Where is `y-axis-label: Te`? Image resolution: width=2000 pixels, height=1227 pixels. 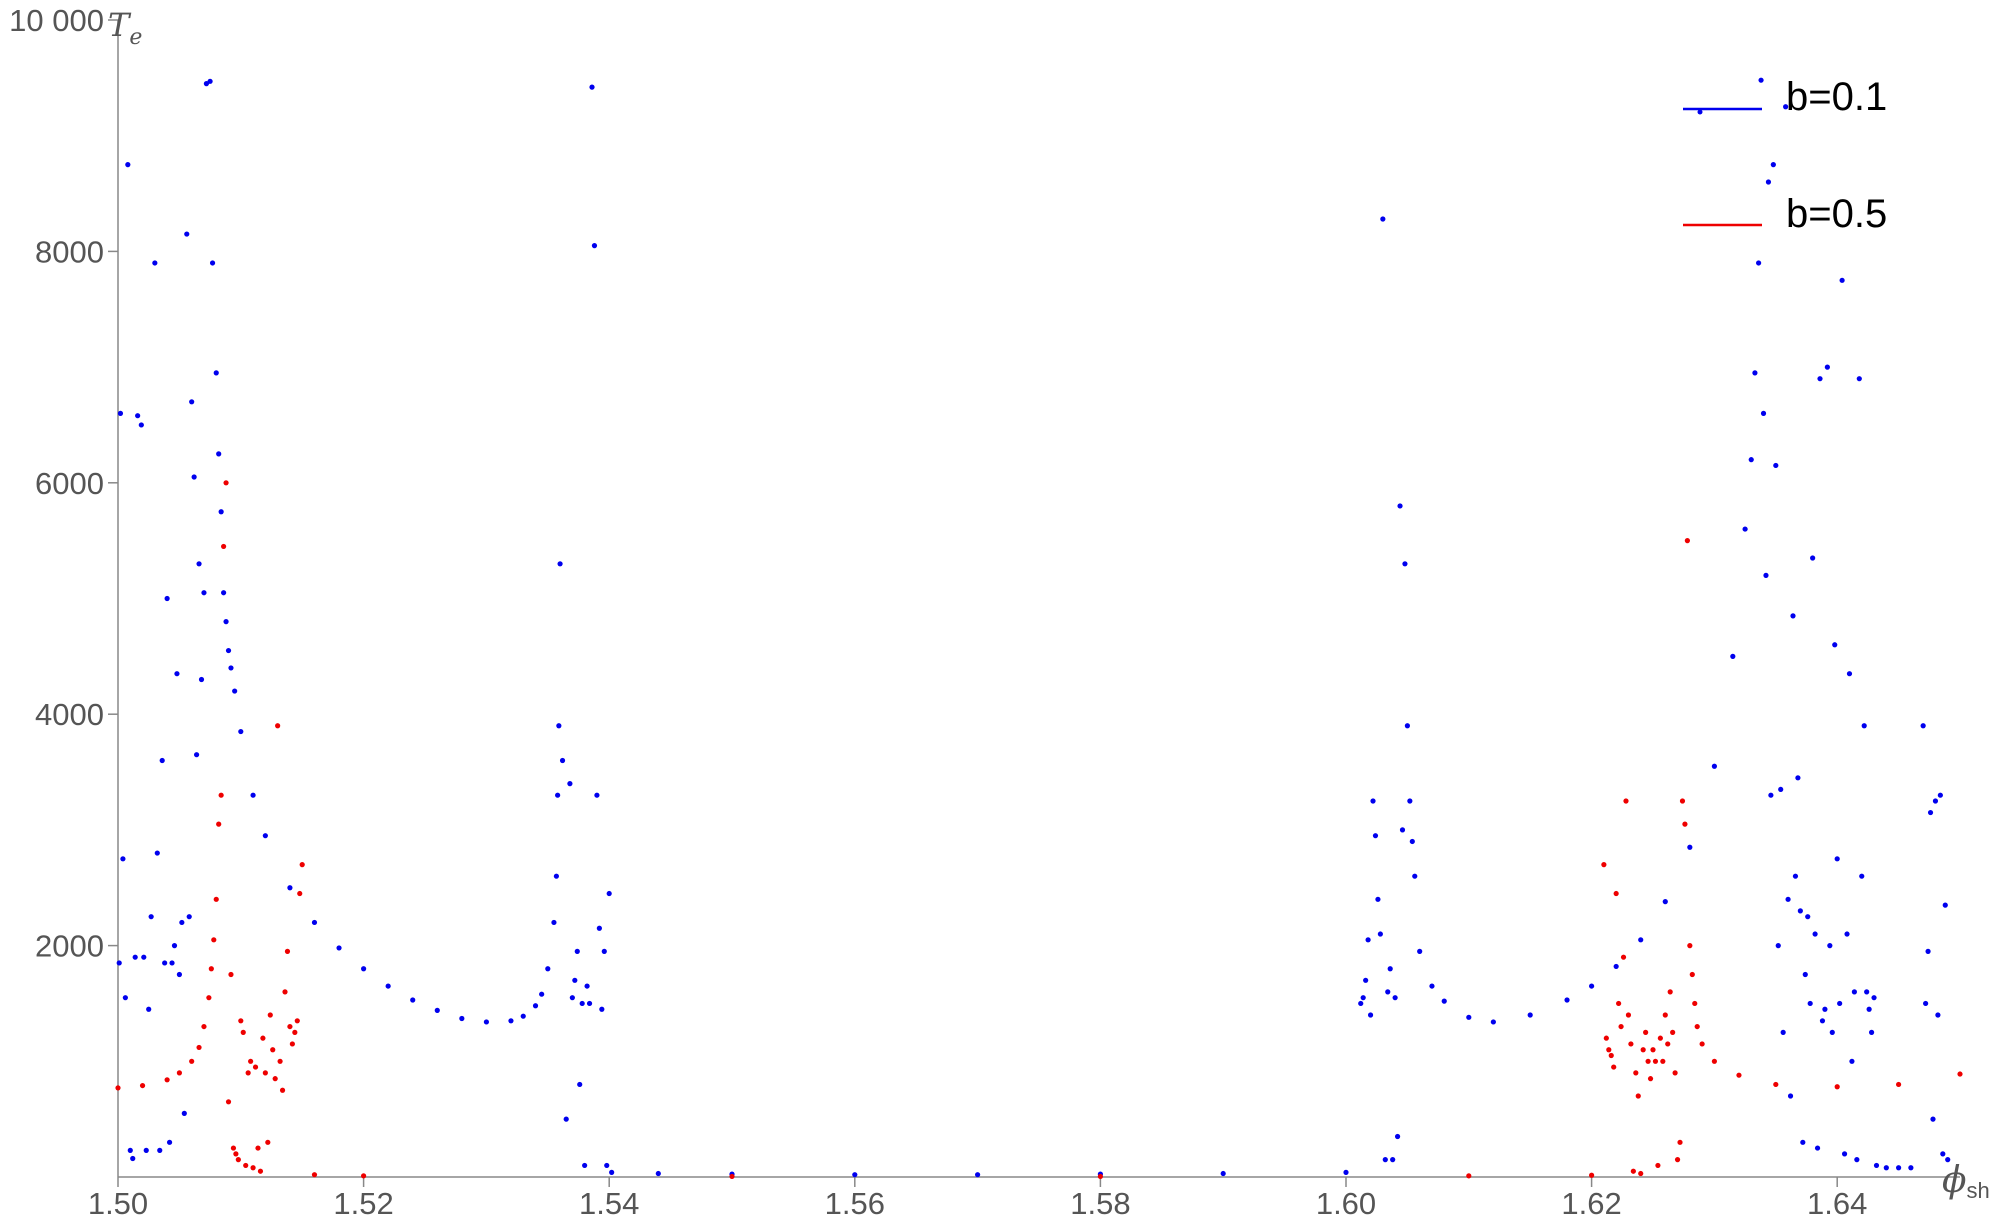 y-axis-label: Te is located at coordinates (125, 28).